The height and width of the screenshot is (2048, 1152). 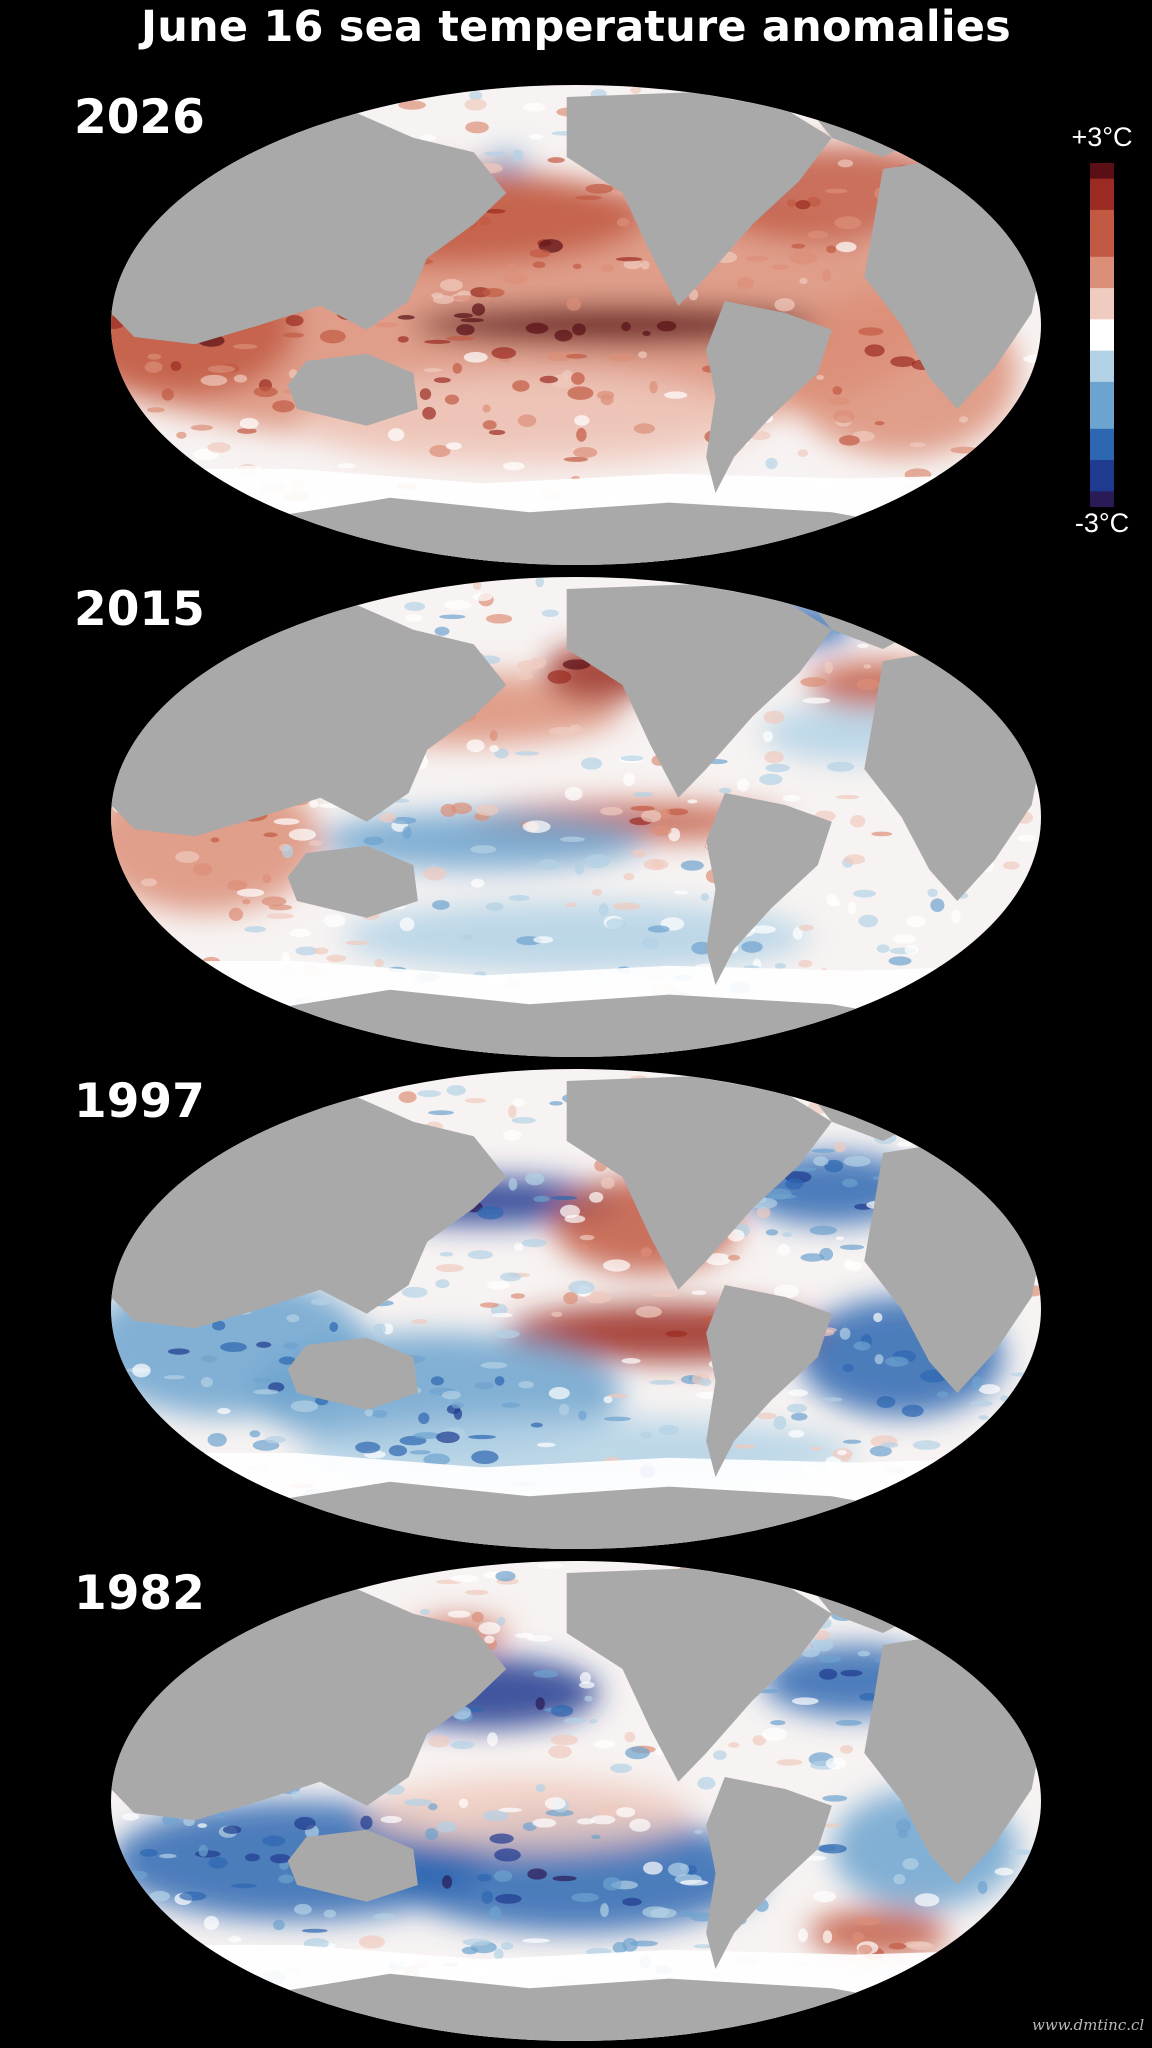 What do you see at coordinates (139, 609) in the screenshot?
I see `year-label: 2015` at bounding box center [139, 609].